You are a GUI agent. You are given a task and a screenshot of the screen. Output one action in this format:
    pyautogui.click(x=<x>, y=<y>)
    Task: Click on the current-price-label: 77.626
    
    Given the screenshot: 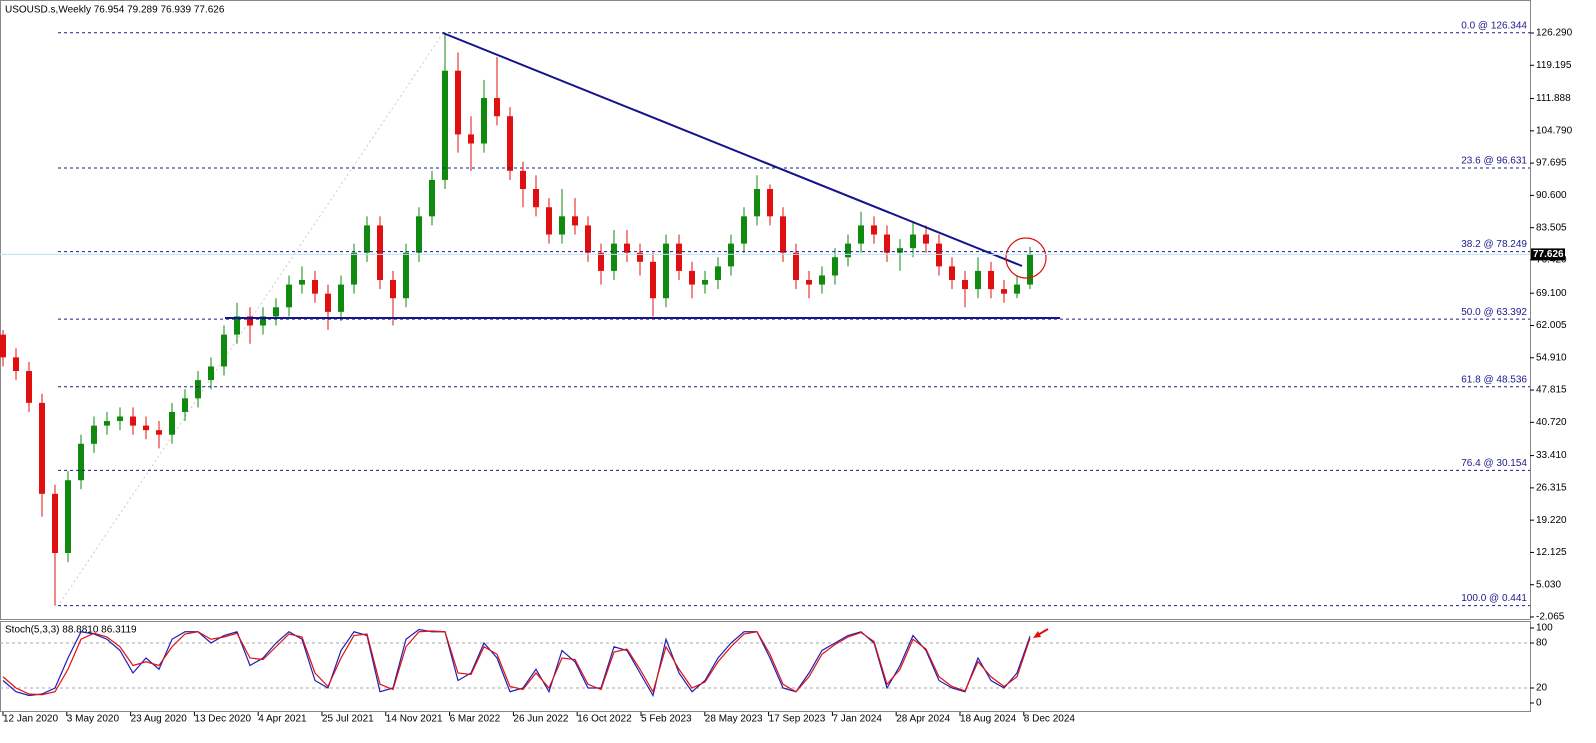 What is the action you would take?
    pyautogui.click(x=1548, y=254)
    